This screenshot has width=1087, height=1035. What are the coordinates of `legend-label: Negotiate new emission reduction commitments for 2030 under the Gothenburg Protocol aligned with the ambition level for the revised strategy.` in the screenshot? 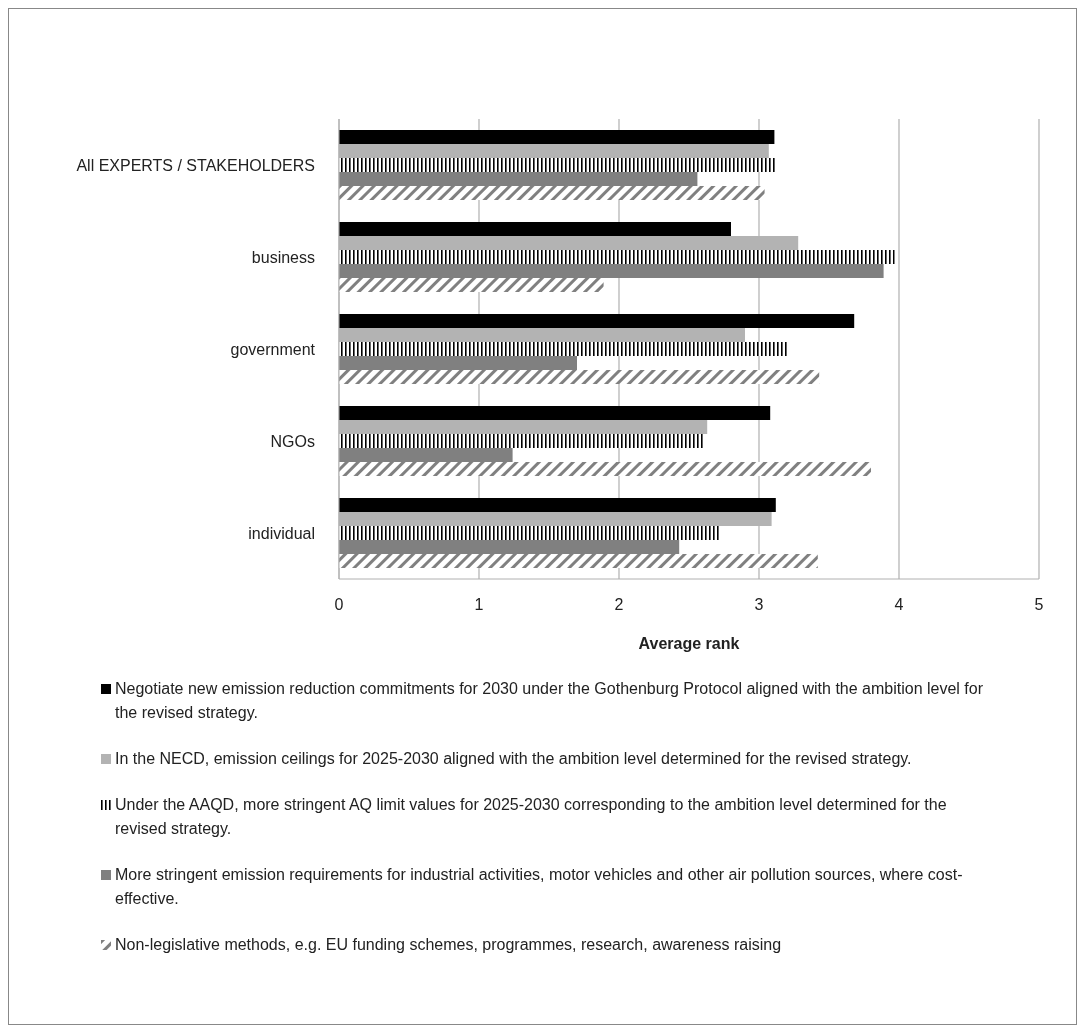 It's located at (550, 701).